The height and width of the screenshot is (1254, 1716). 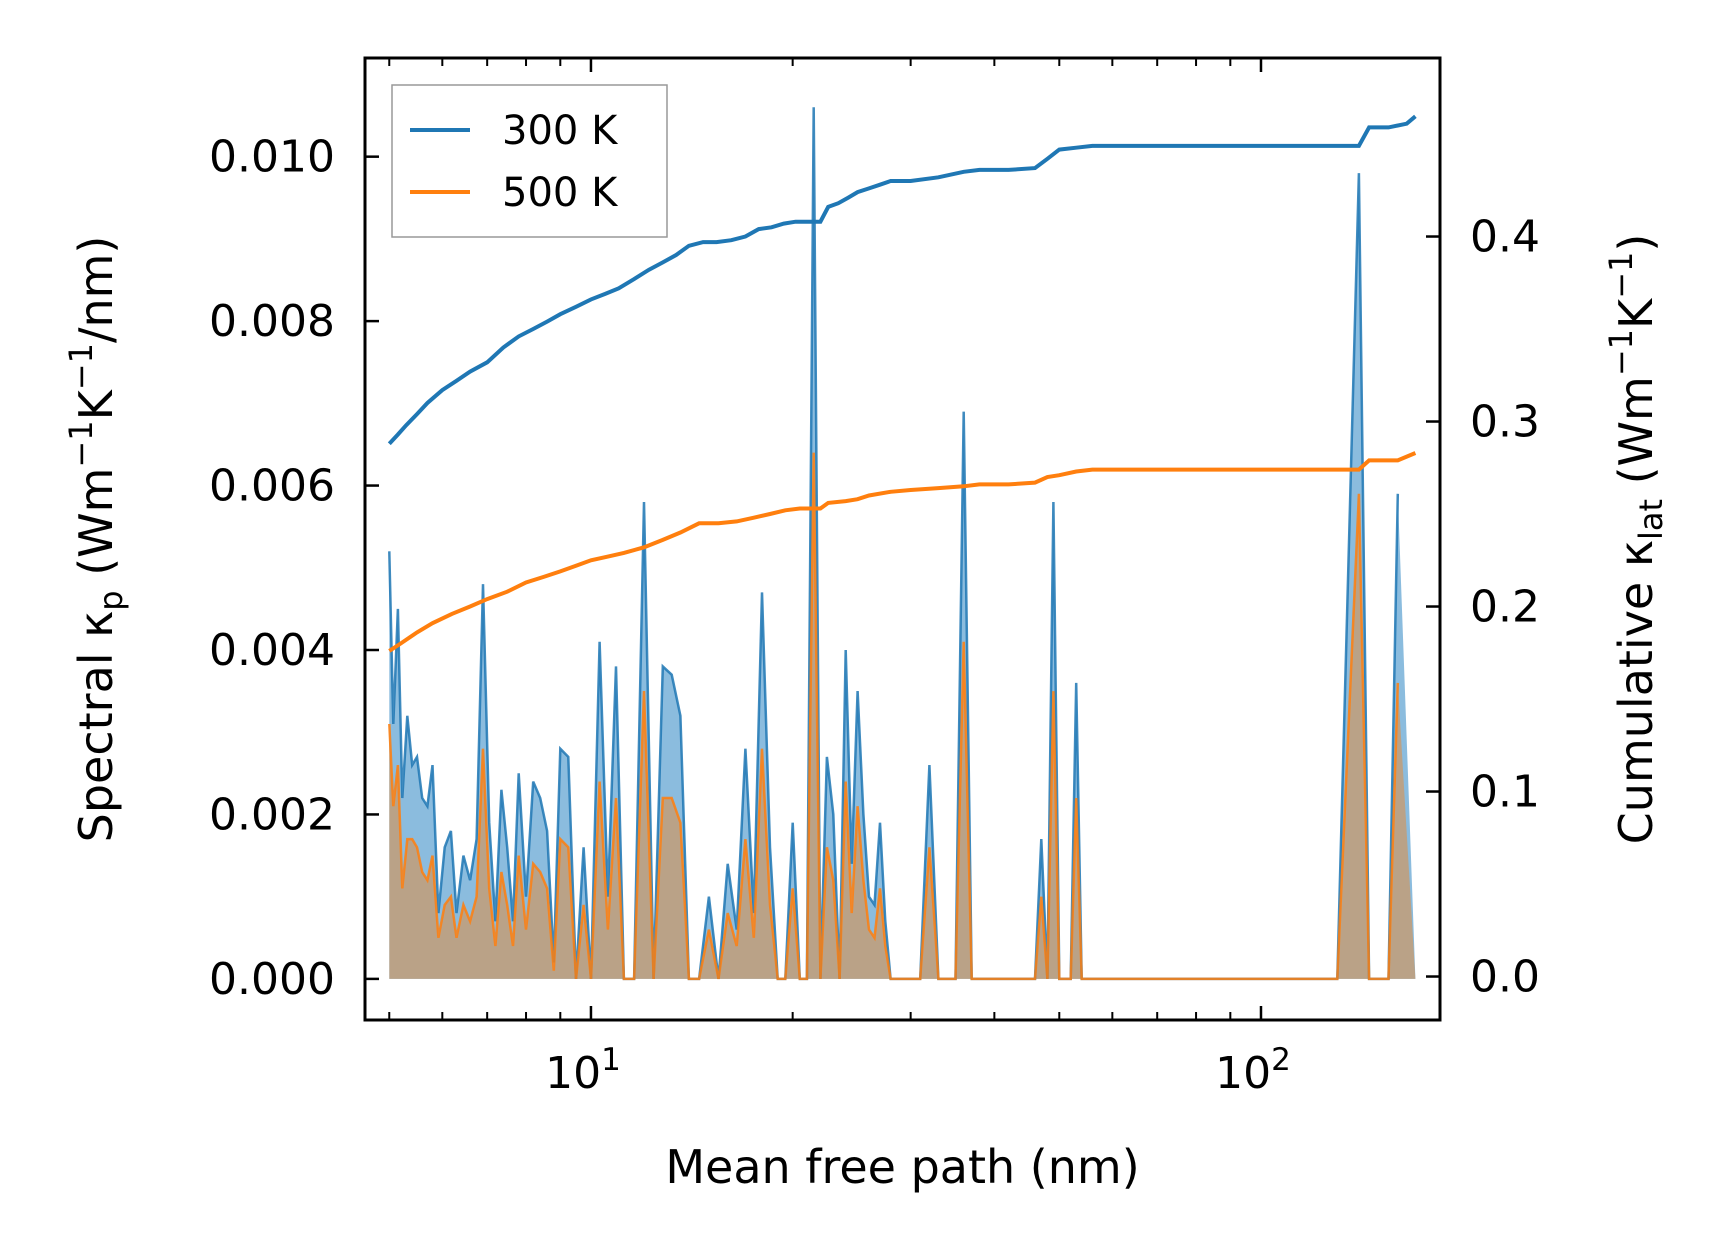 I want to click on y-axis-right-title: Cumulative κlat (Wm−1K−1), so click(x=1636, y=539).